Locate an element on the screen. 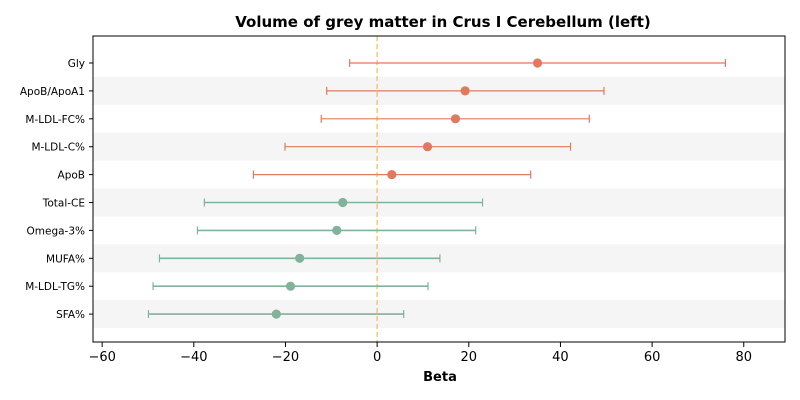 Image resolution: width=800 pixels, height=400 pixels. y-tick-label: SFA% is located at coordinates (70, 315).